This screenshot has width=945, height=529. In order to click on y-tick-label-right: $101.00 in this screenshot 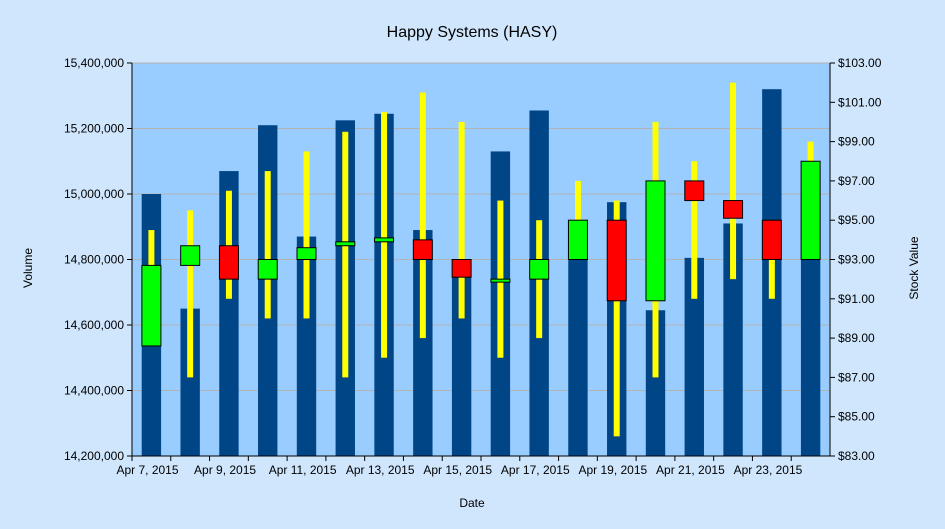, I will do `click(860, 102)`.